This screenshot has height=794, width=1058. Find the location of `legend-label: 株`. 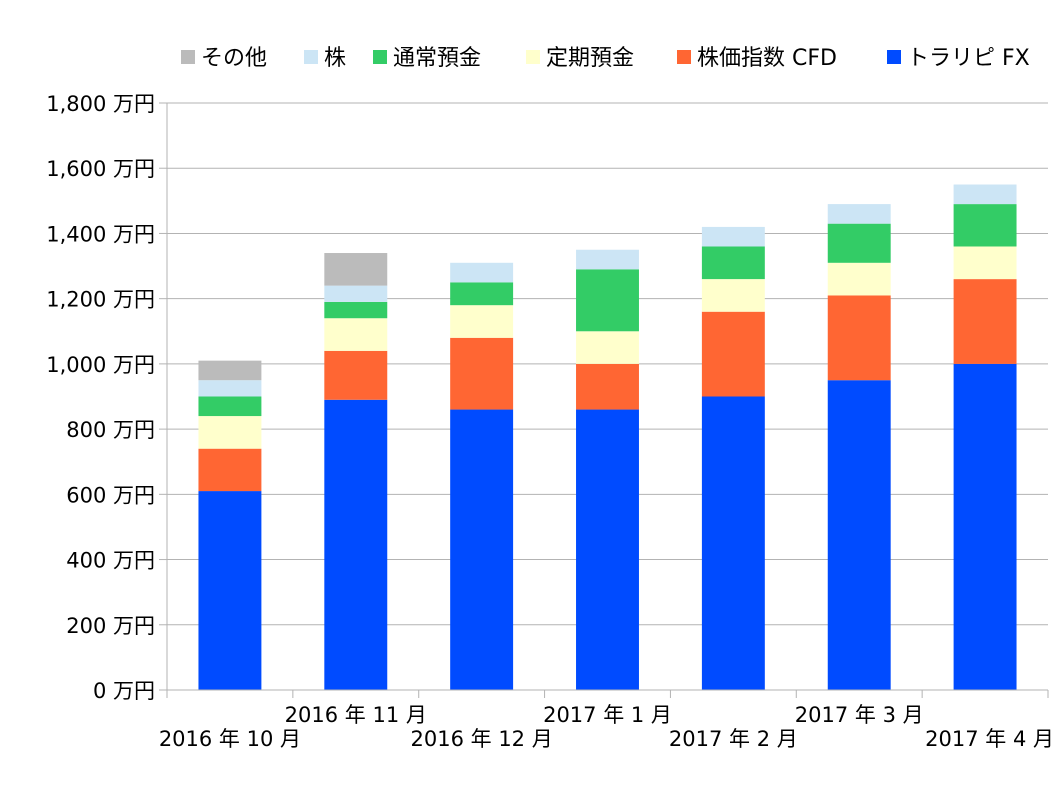

legend-label: 株 is located at coordinates (335, 58).